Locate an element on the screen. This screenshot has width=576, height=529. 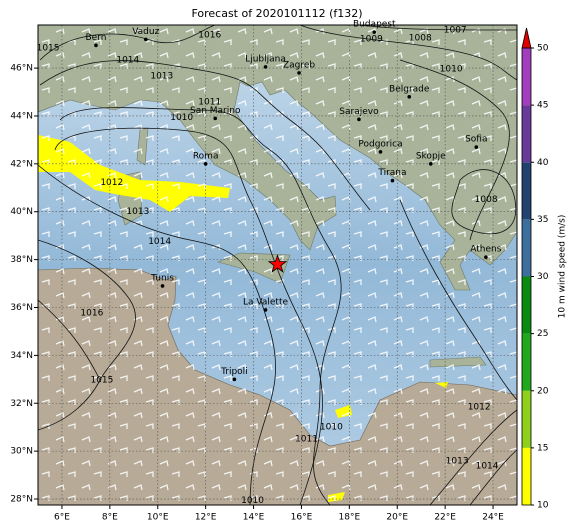
city-label: Tripoli is located at coordinates (234, 372).